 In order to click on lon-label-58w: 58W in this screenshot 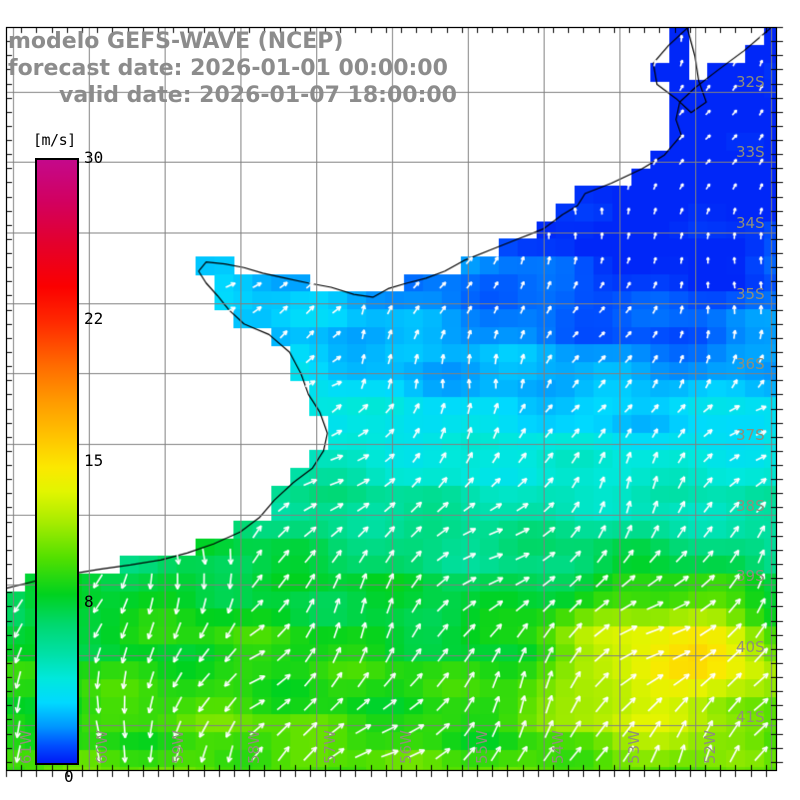, I will do `click(253, 747)`.